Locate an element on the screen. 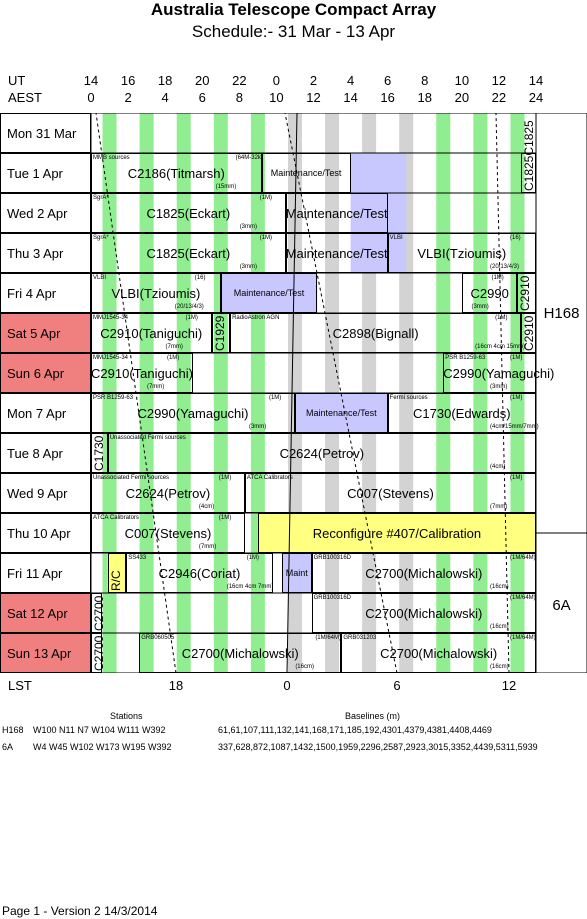 The image size is (587, 919). block-name: C1825(Eckart) is located at coordinates (188, 253).